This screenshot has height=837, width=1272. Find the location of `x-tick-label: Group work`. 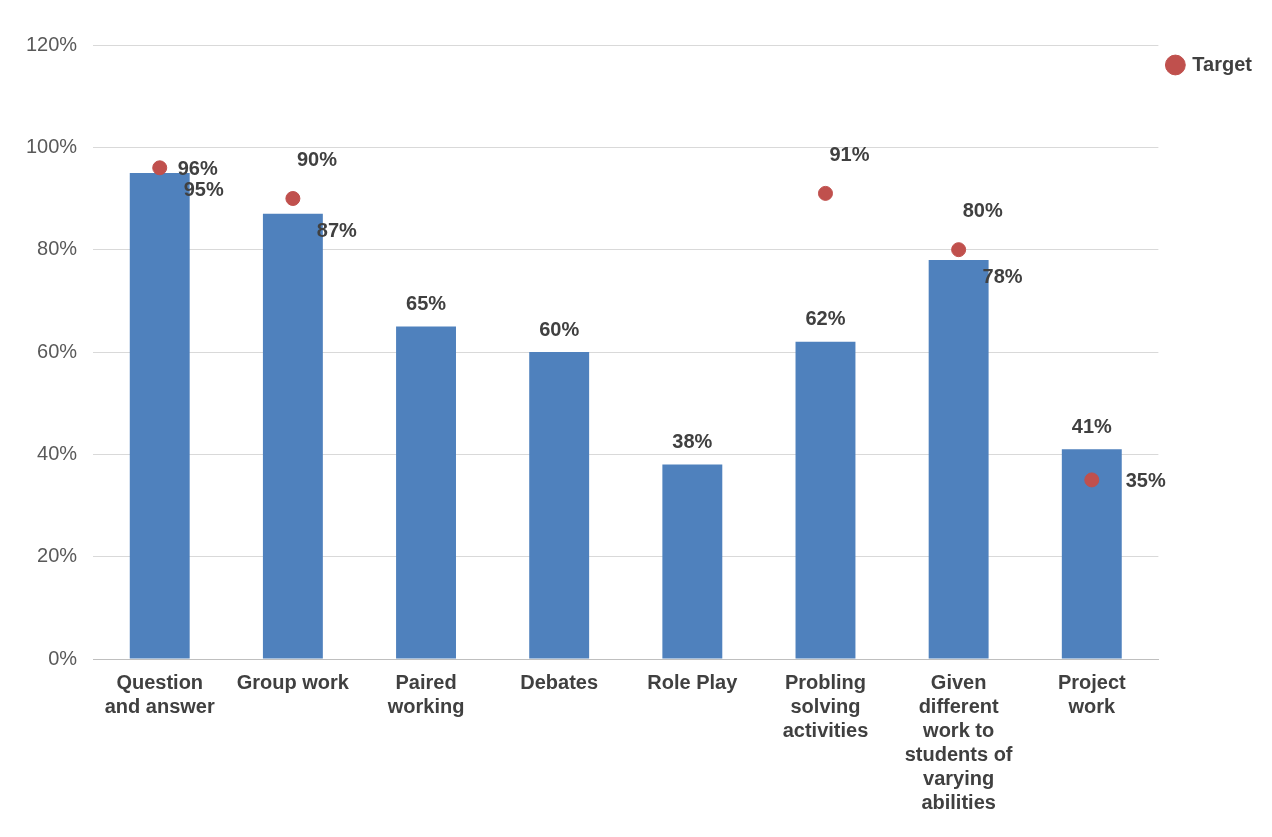

x-tick-label: Group work is located at coordinates (293, 681).